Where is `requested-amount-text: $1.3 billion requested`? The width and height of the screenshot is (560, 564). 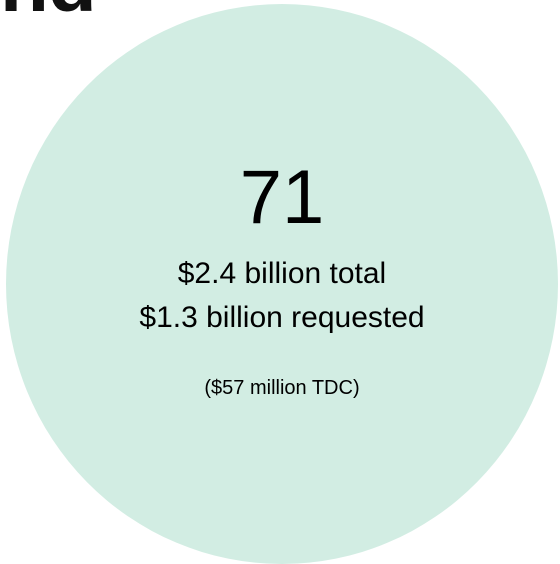 requested-amount-text: $1.3 billion requested is located at coordinates (282, 317).